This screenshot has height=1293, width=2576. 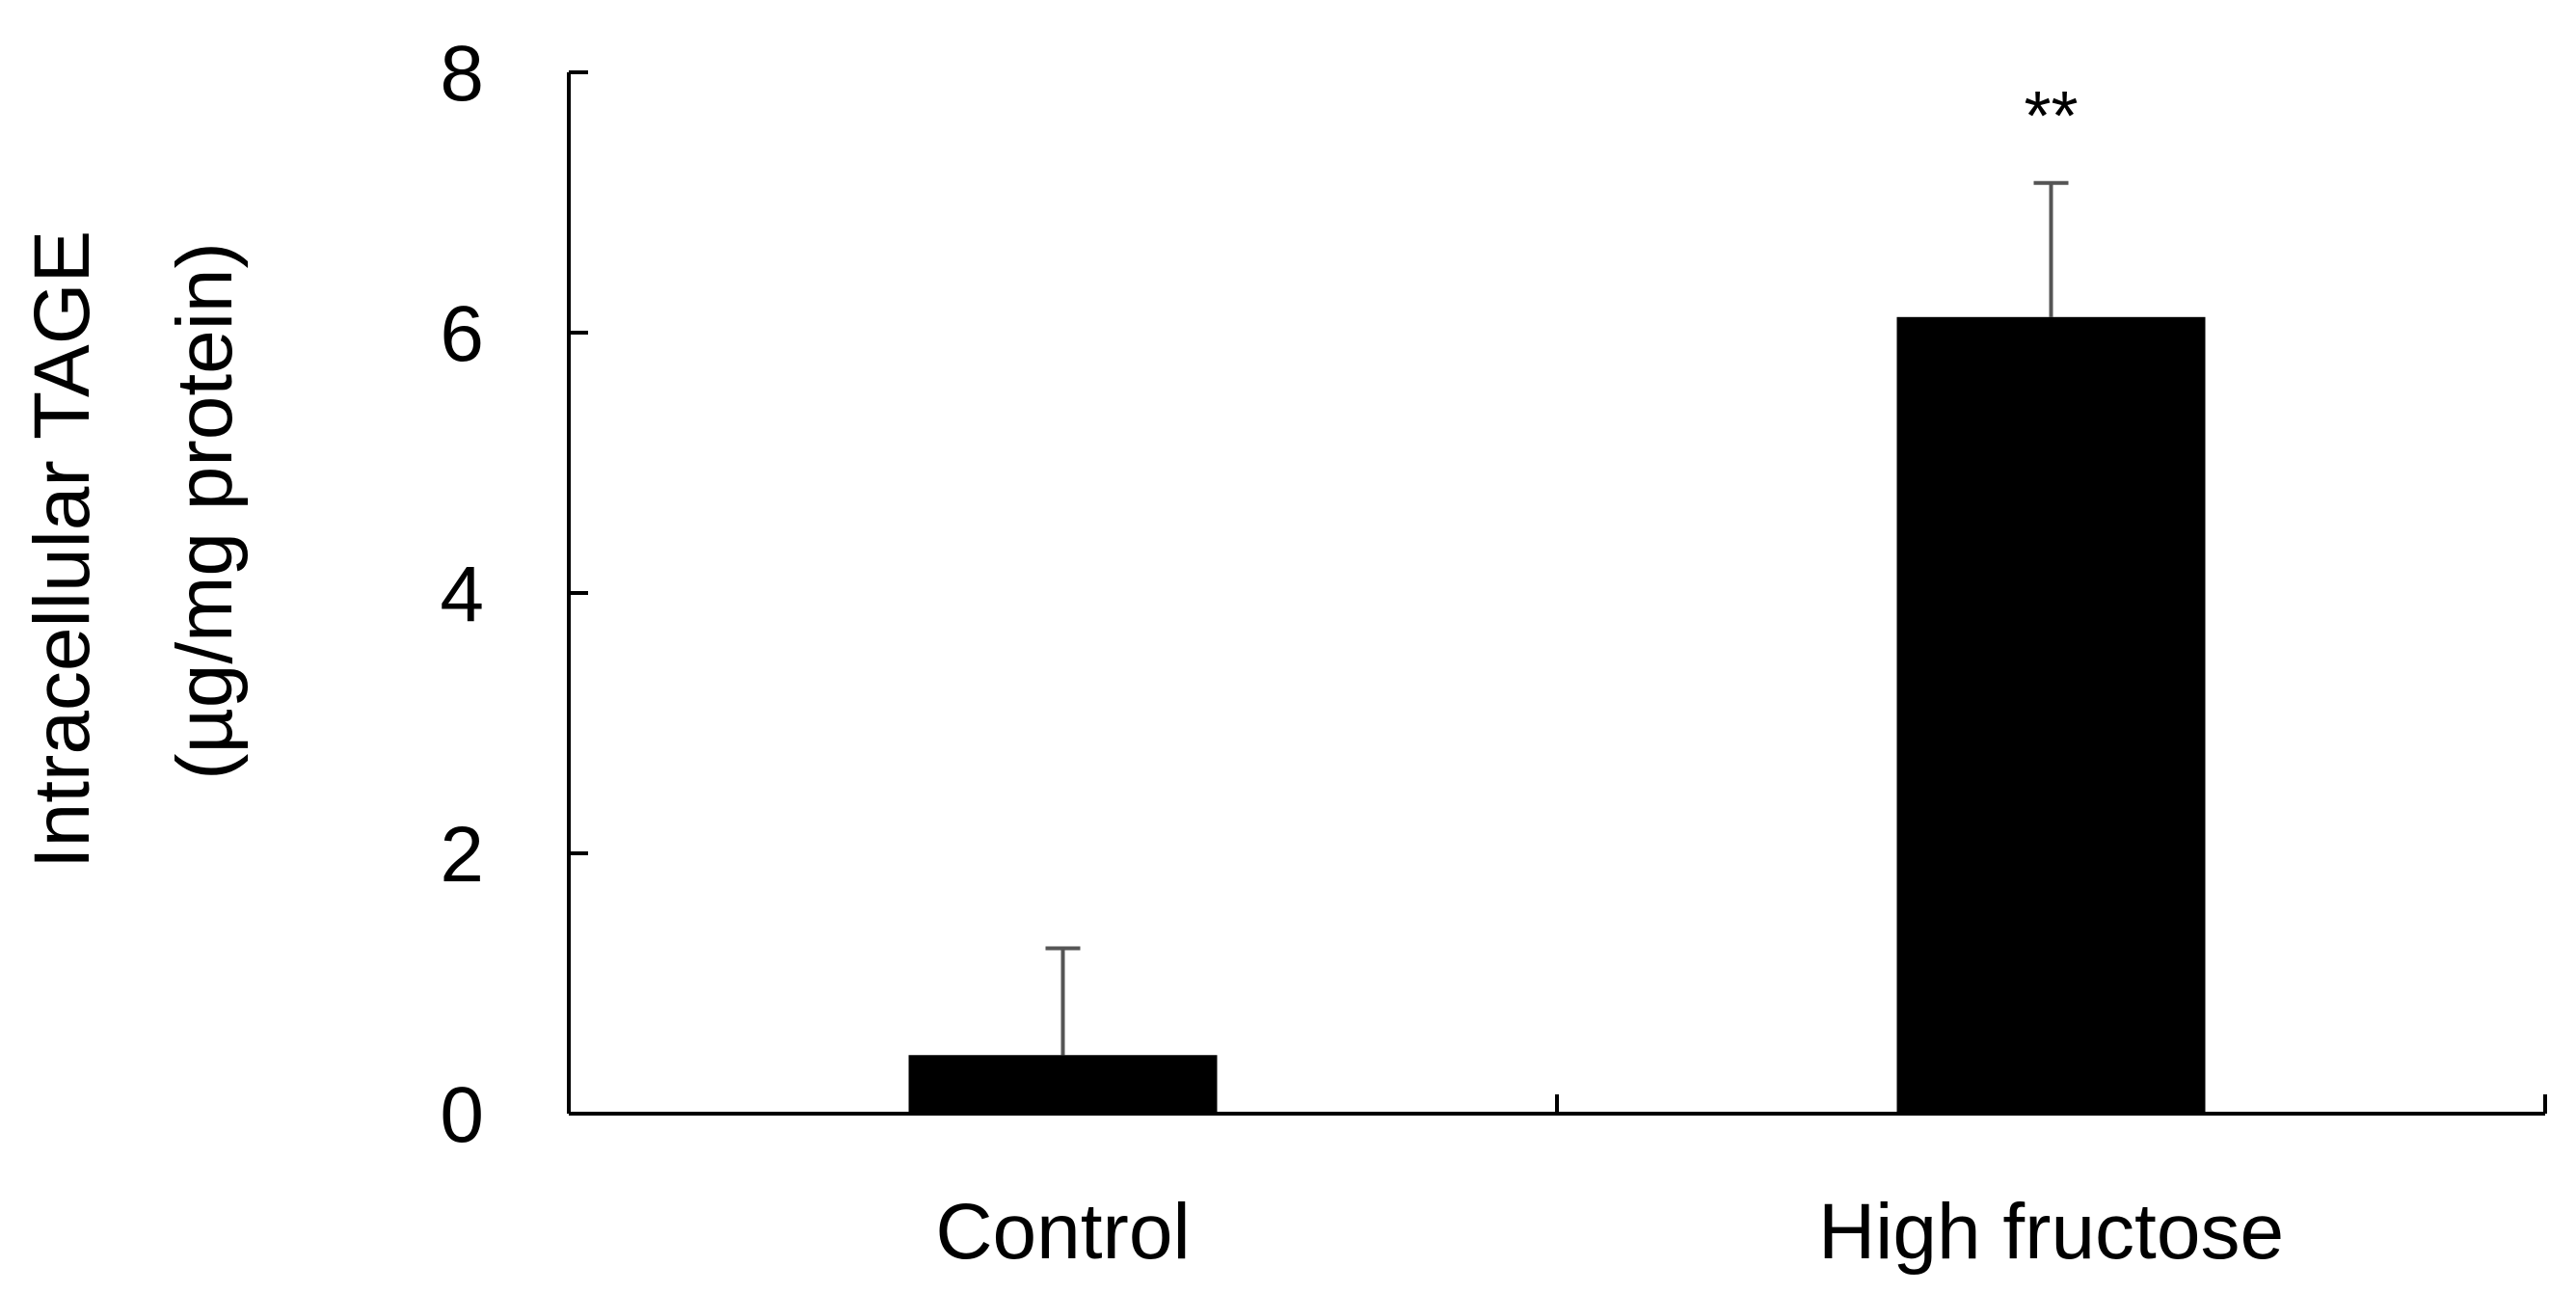 What do you see at coordinates (2051, 1232) in the screenshot?
I see `x-category-label: High fructose` at bounding box center [2051, 1232].